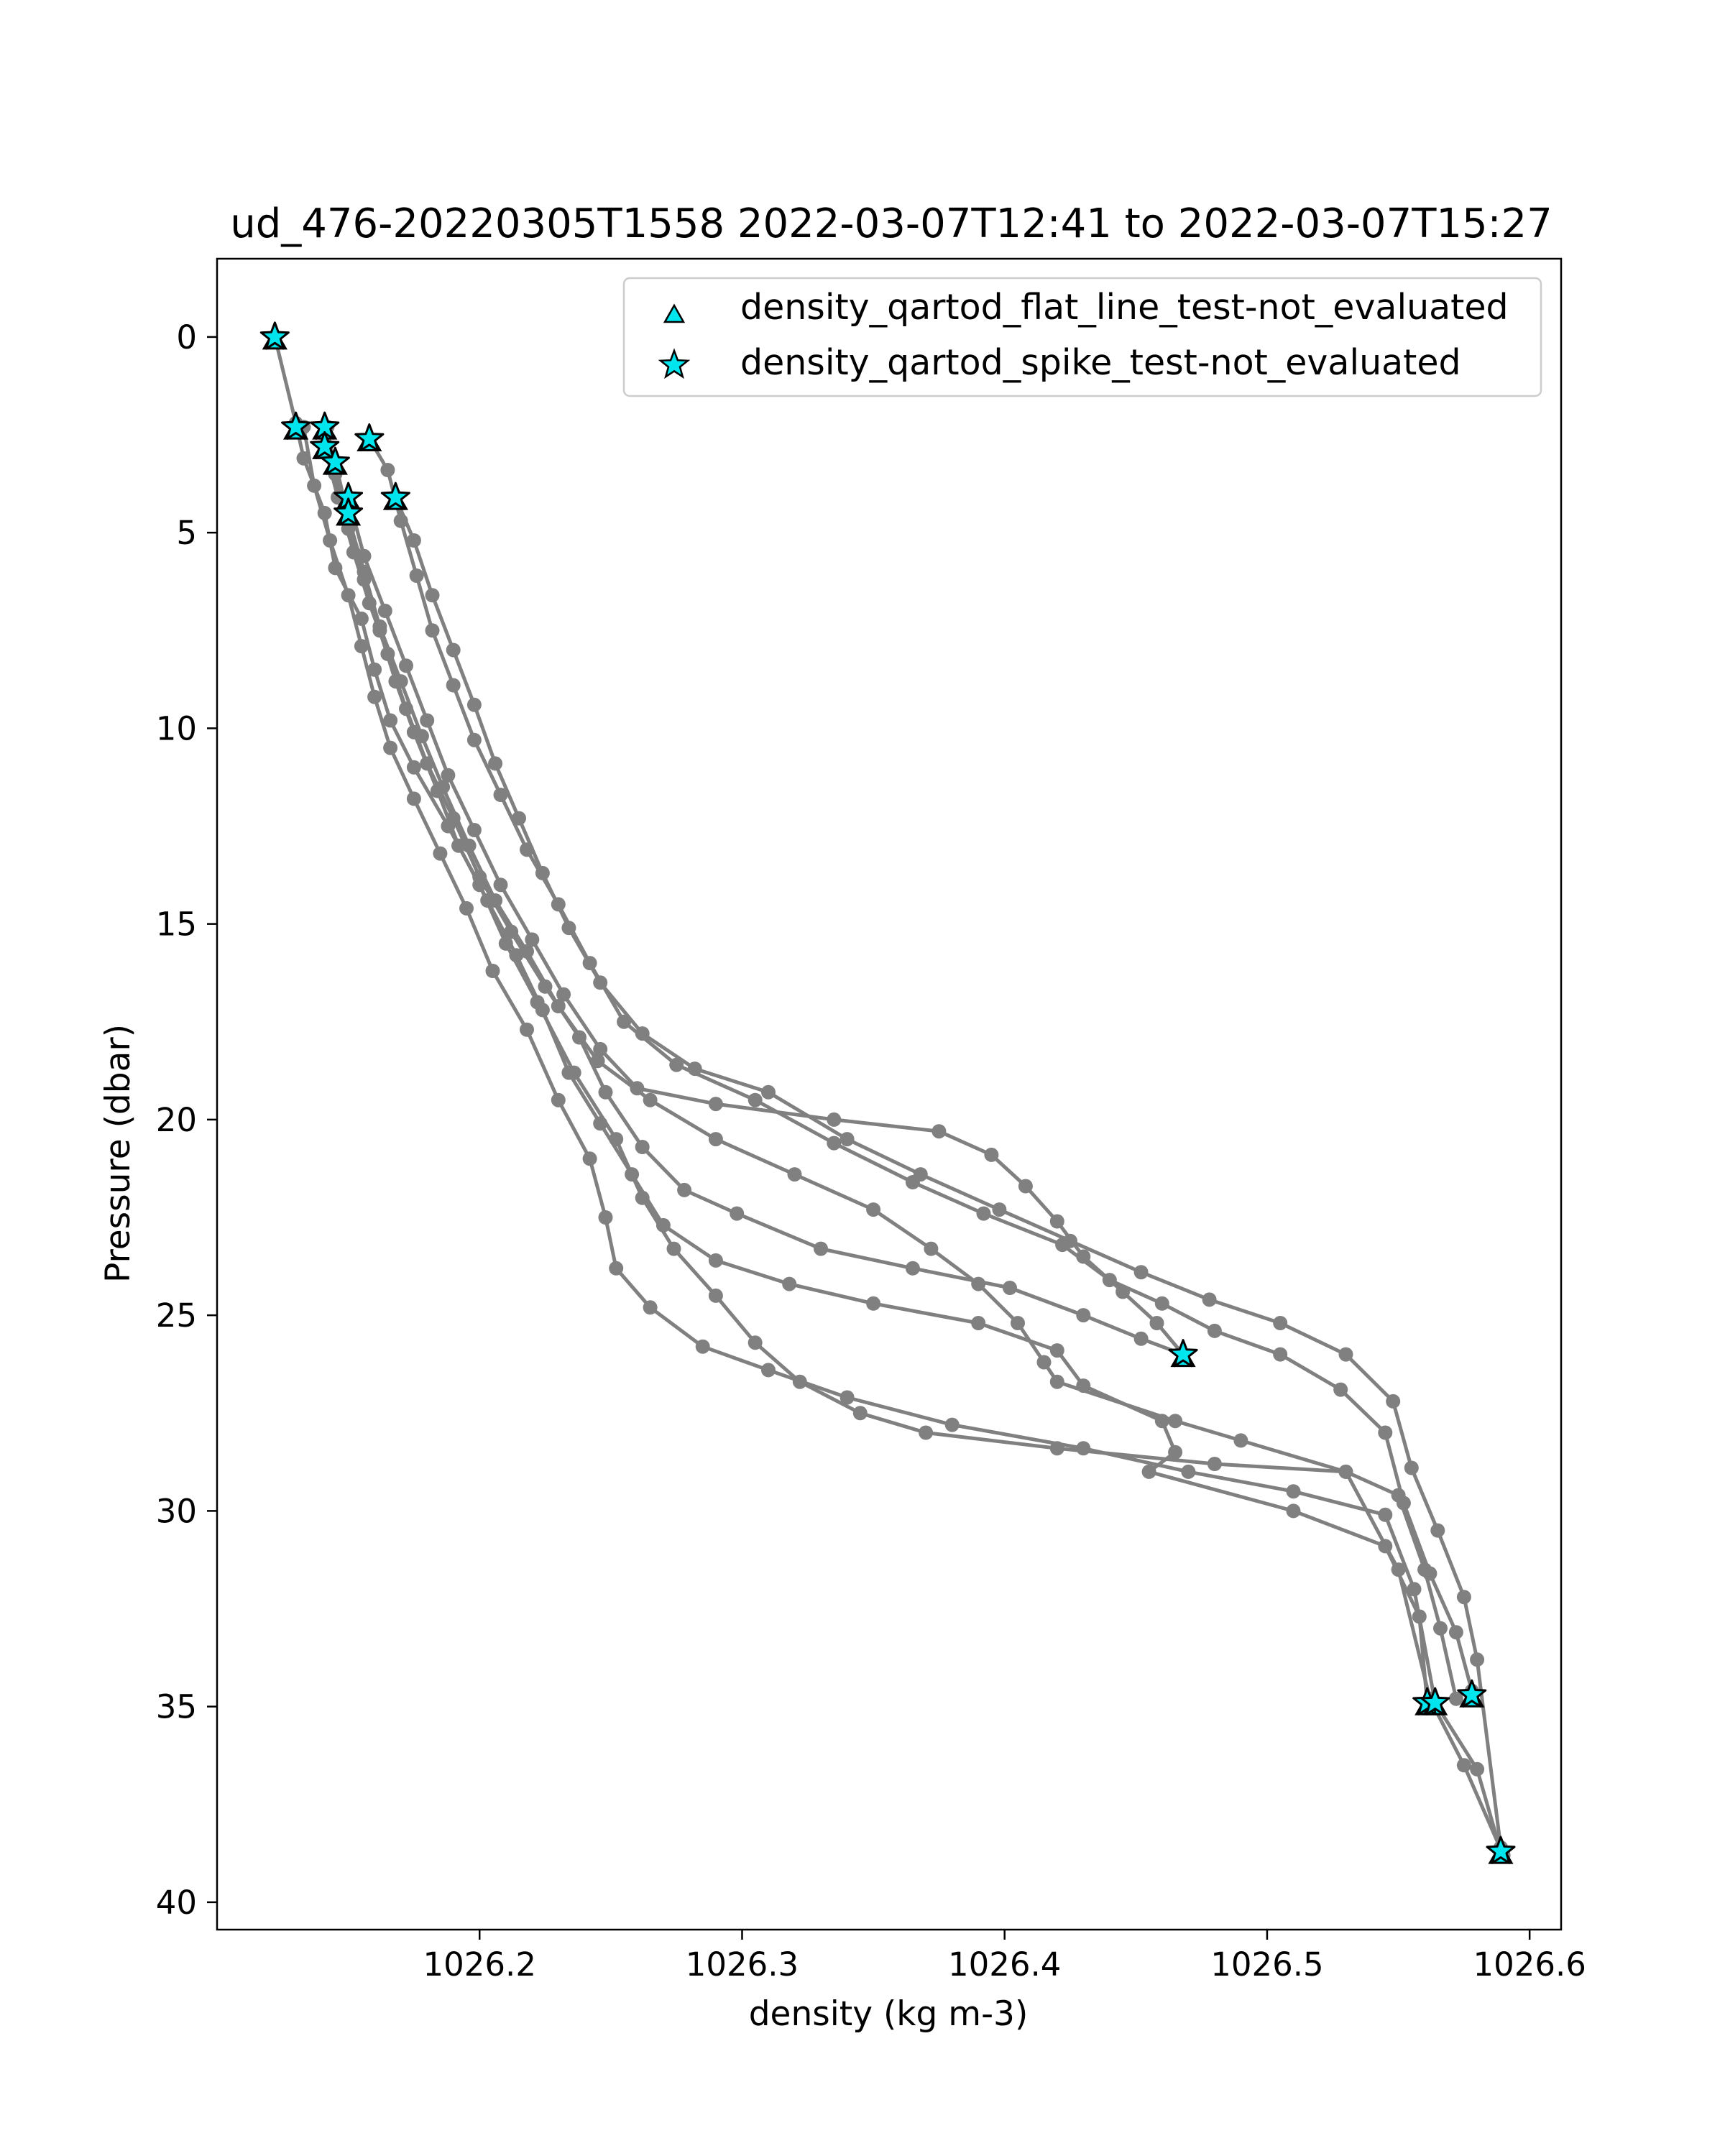 Image resolution: width=1725 pixels, height=2156 pixels. Describe the element at coordinates (1529, 1965) in the screenshot. I see `x-tick-label: 1026.6` at that location.